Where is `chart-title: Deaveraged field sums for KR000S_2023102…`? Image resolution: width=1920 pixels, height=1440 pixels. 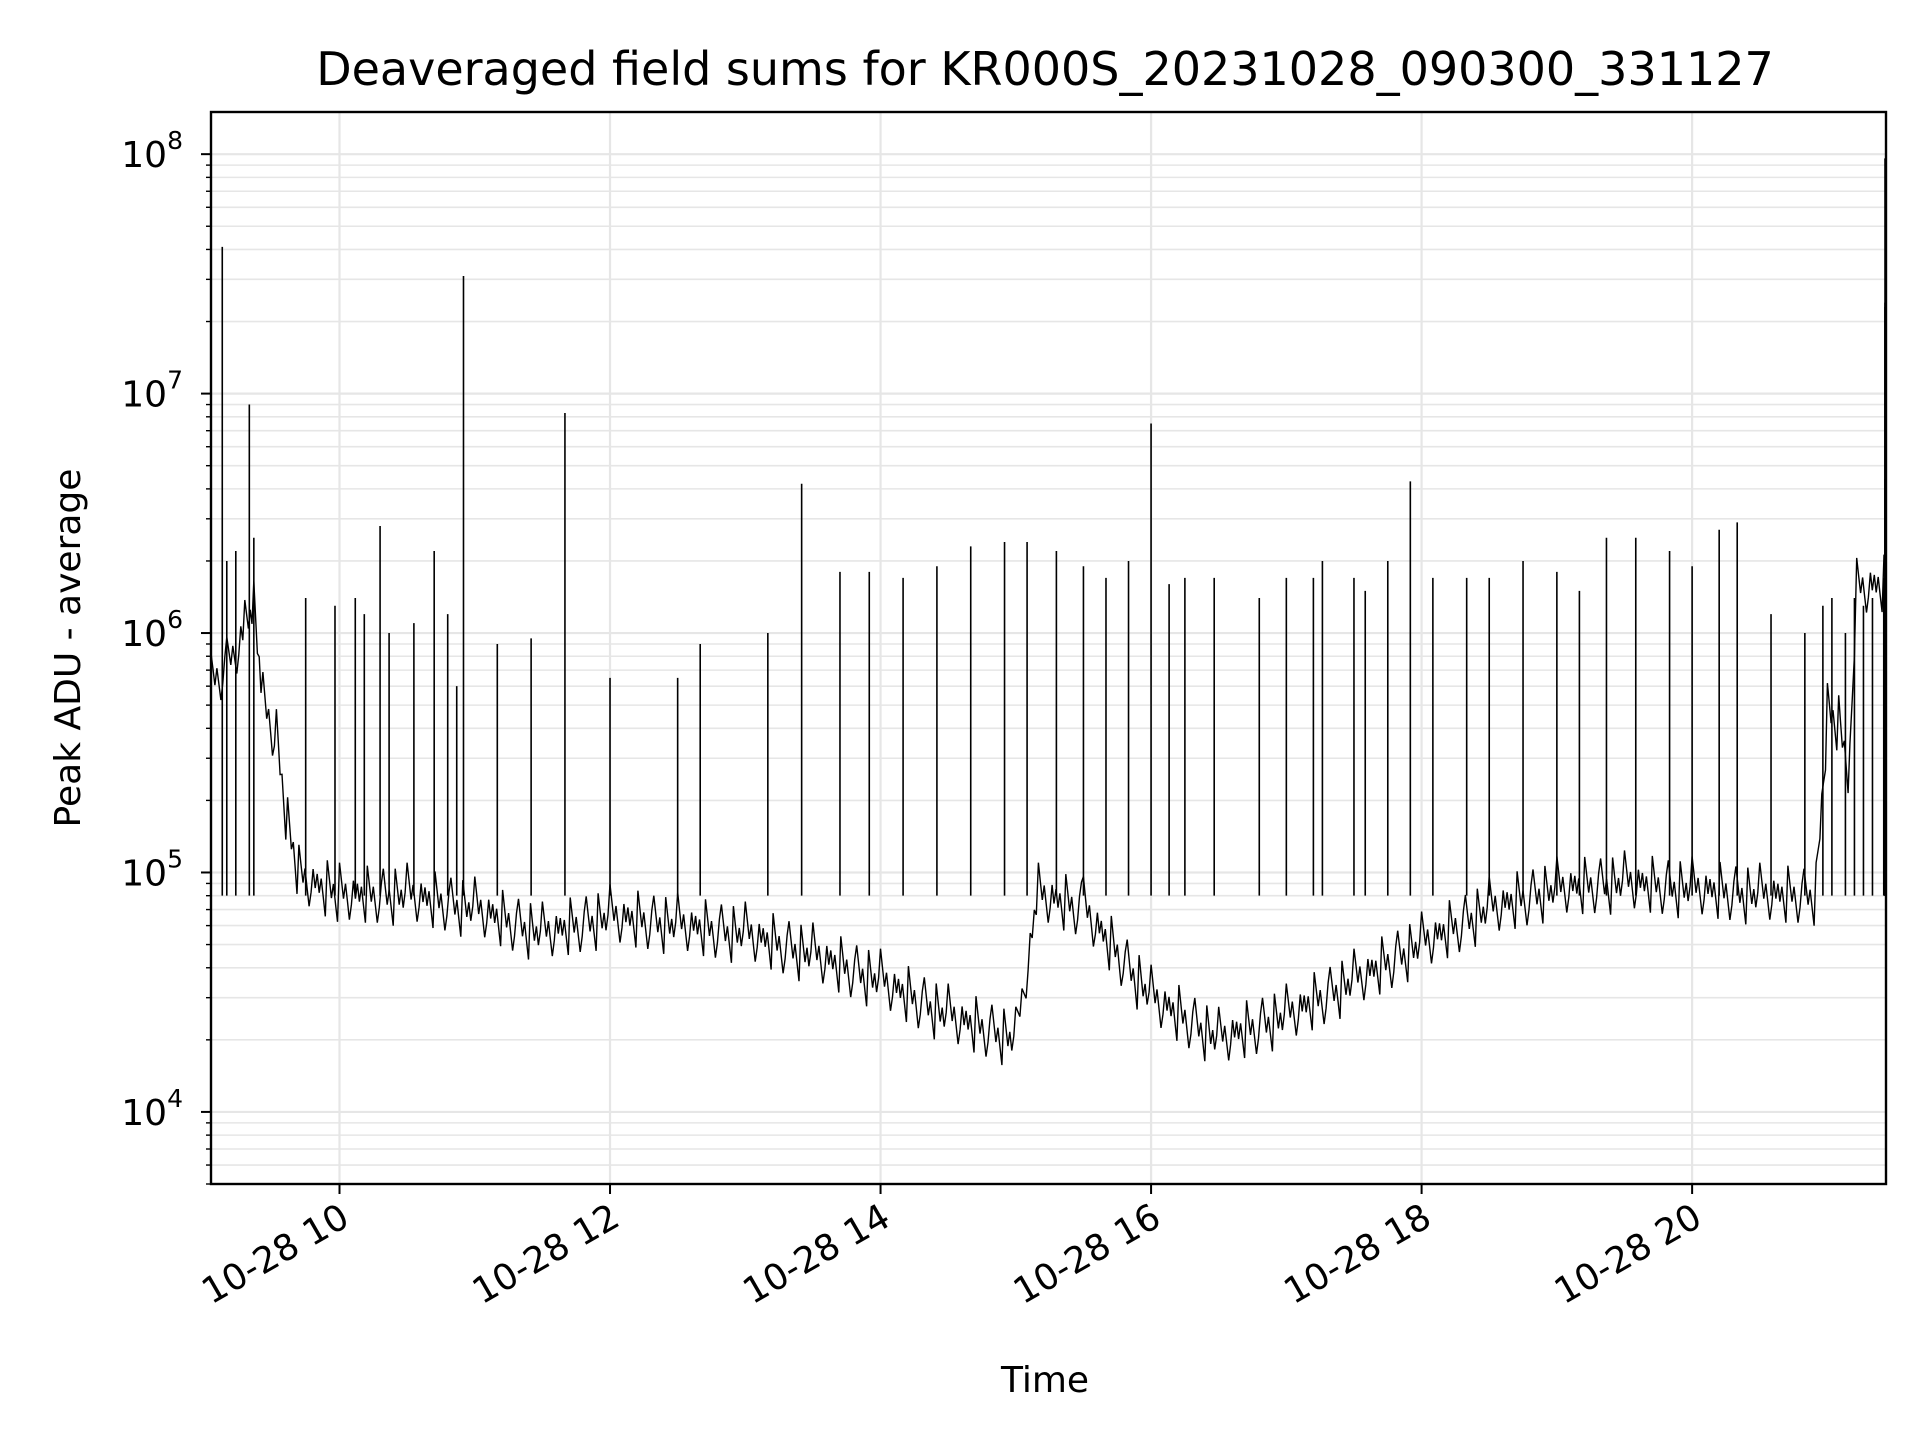
chart-title: Deaveraged field sums for KR000S_2023102… is located at coordinates (1045, 69).